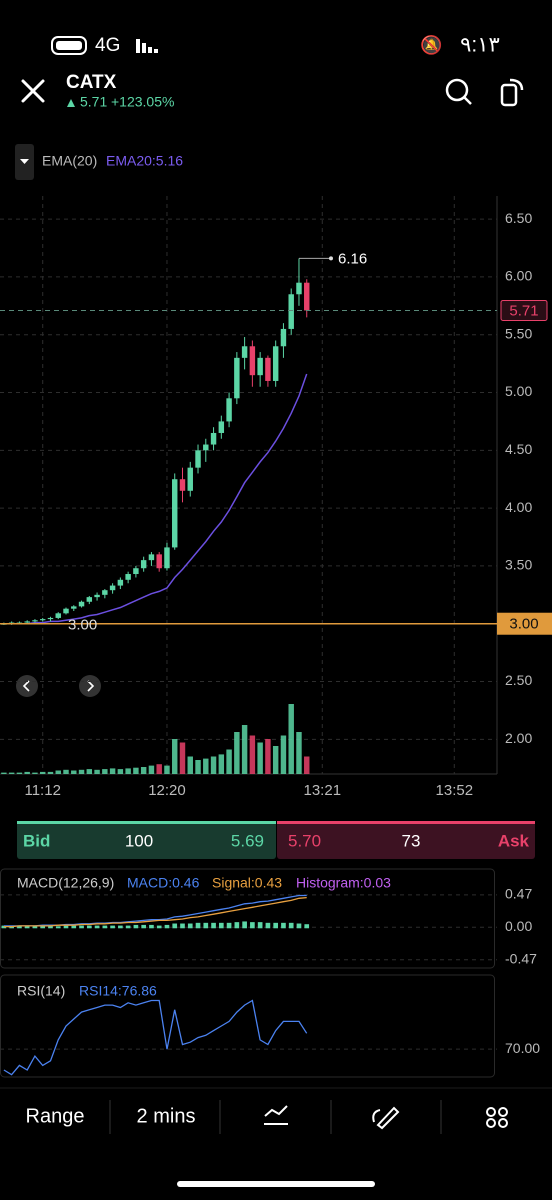  Describe the element at coordinates (82, 625) in the screenshot. I see `level-label: 3.00` at that location.